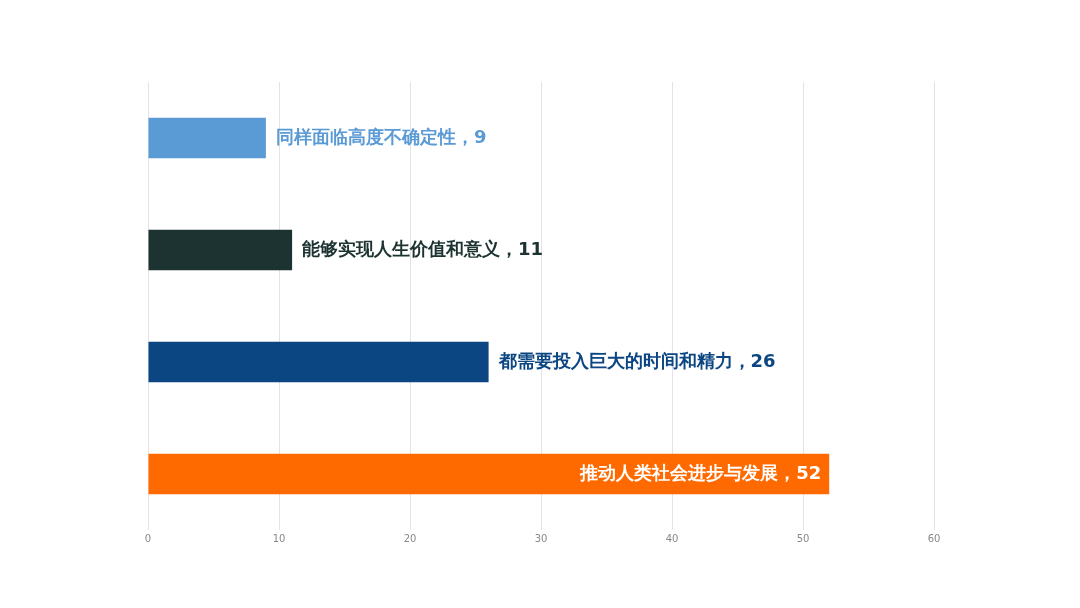 Image resolution: width=1080 pixels, height=608 pixels. I want to click on x-tick-label: 60, so click(934, 538).